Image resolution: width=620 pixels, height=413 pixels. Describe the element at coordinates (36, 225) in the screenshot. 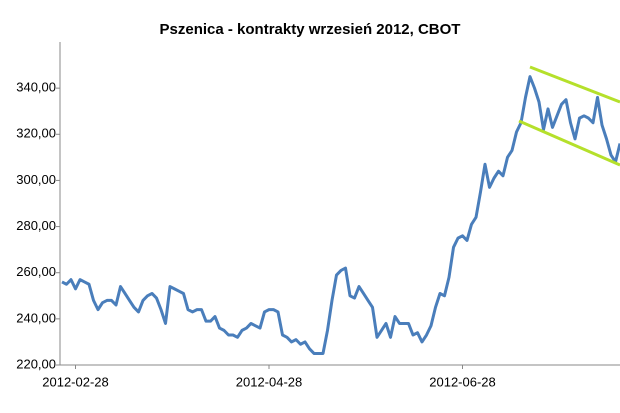

I see `y-tick-label: 280,00` at that location.